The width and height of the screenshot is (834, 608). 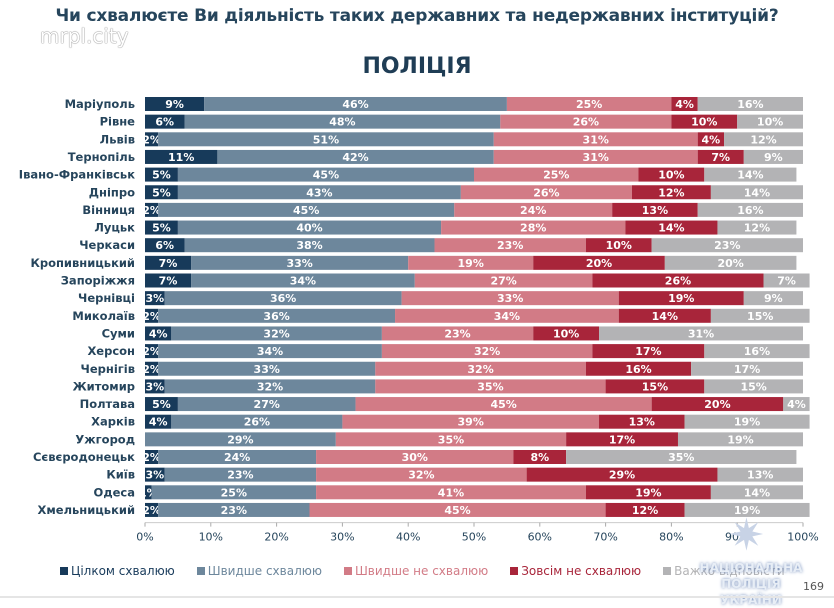 What do you see at coordinates (347, 571) in the screenshot?
I see `legend-swatch` at bounding box center [347, 571].